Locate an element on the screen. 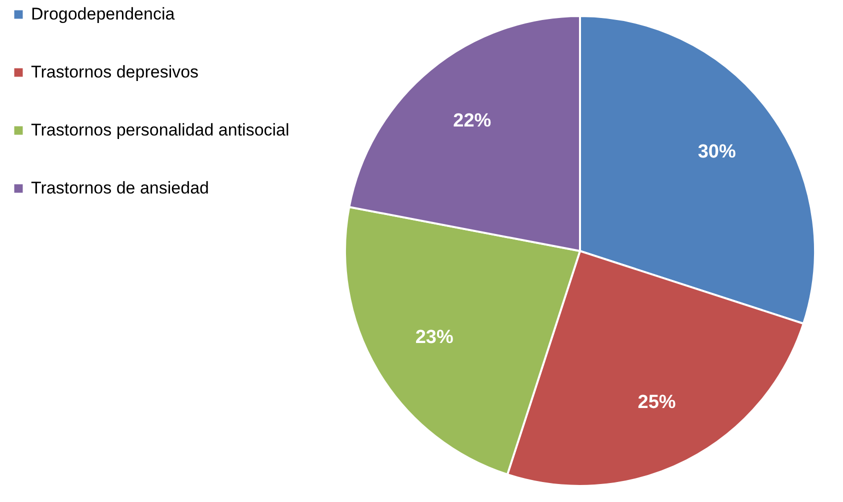 Image resolution: width=843 pixels, height=502 pixels. data-label: 22% is located at coordinates (472, 121).